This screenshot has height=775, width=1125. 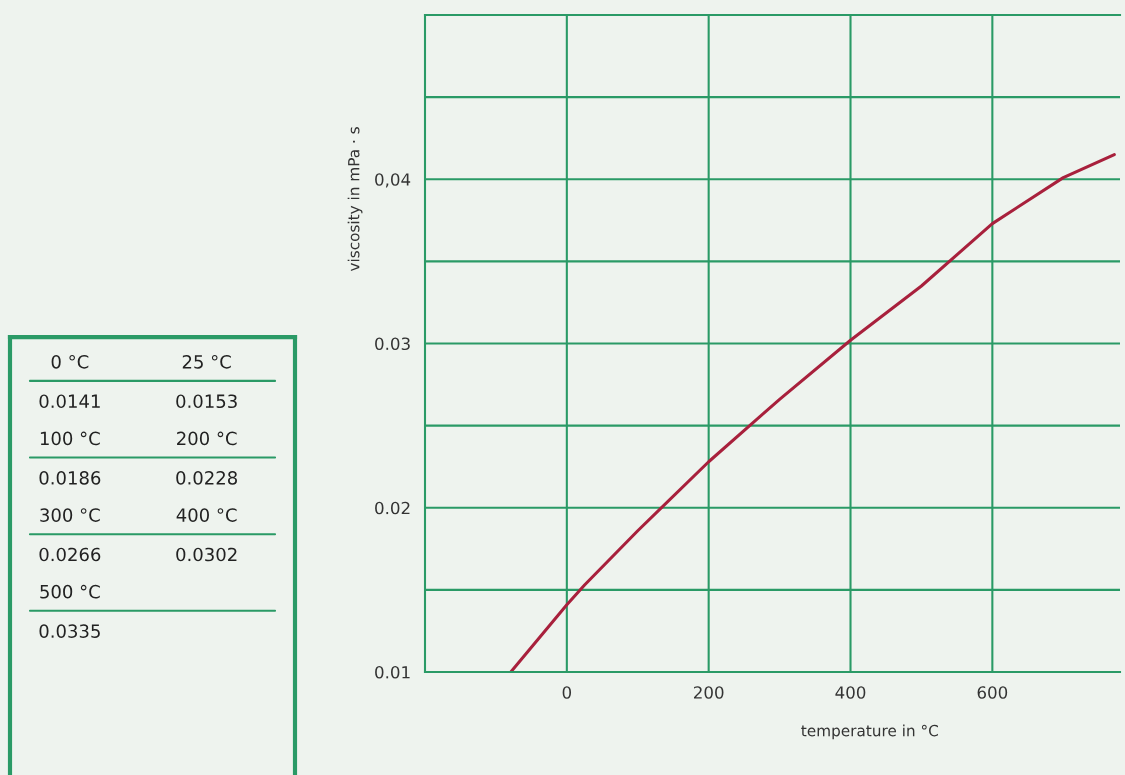 What do you see at coordinates (708, 692) in the screenshot?
I see `x-tick-label: 200` at bounding box center [708, 692].